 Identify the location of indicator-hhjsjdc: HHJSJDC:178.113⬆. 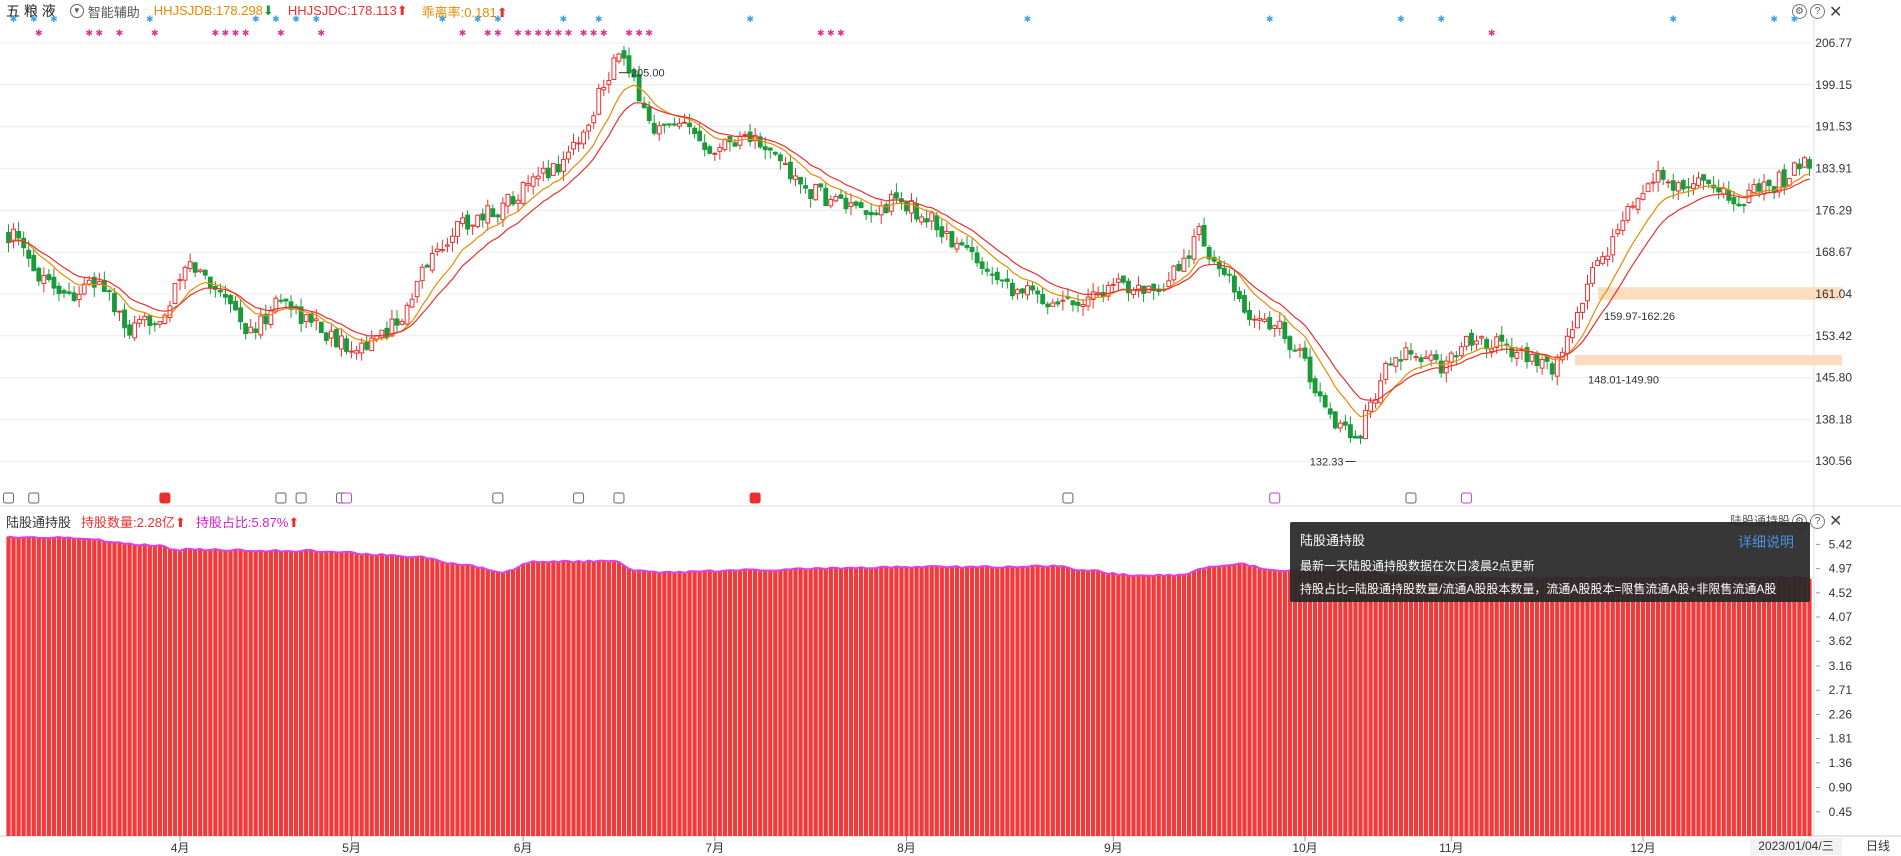
(347, 10).